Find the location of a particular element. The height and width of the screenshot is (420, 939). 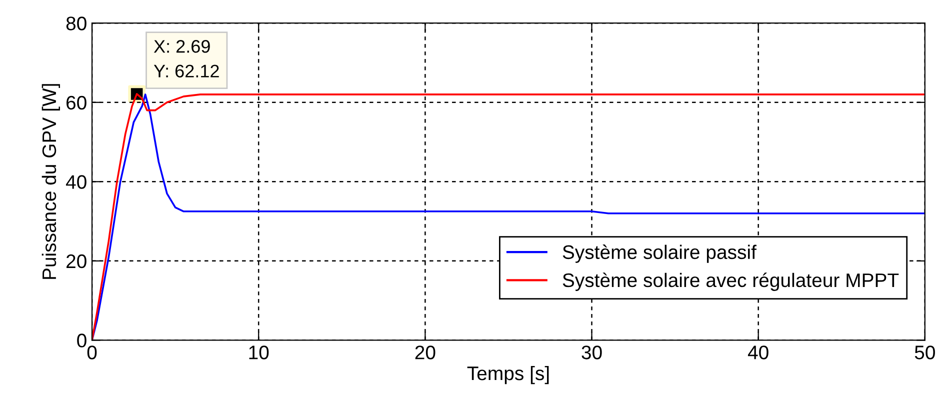

annotation: X: 2.69 Y: 62.12 is located at coordinates (186, 59).